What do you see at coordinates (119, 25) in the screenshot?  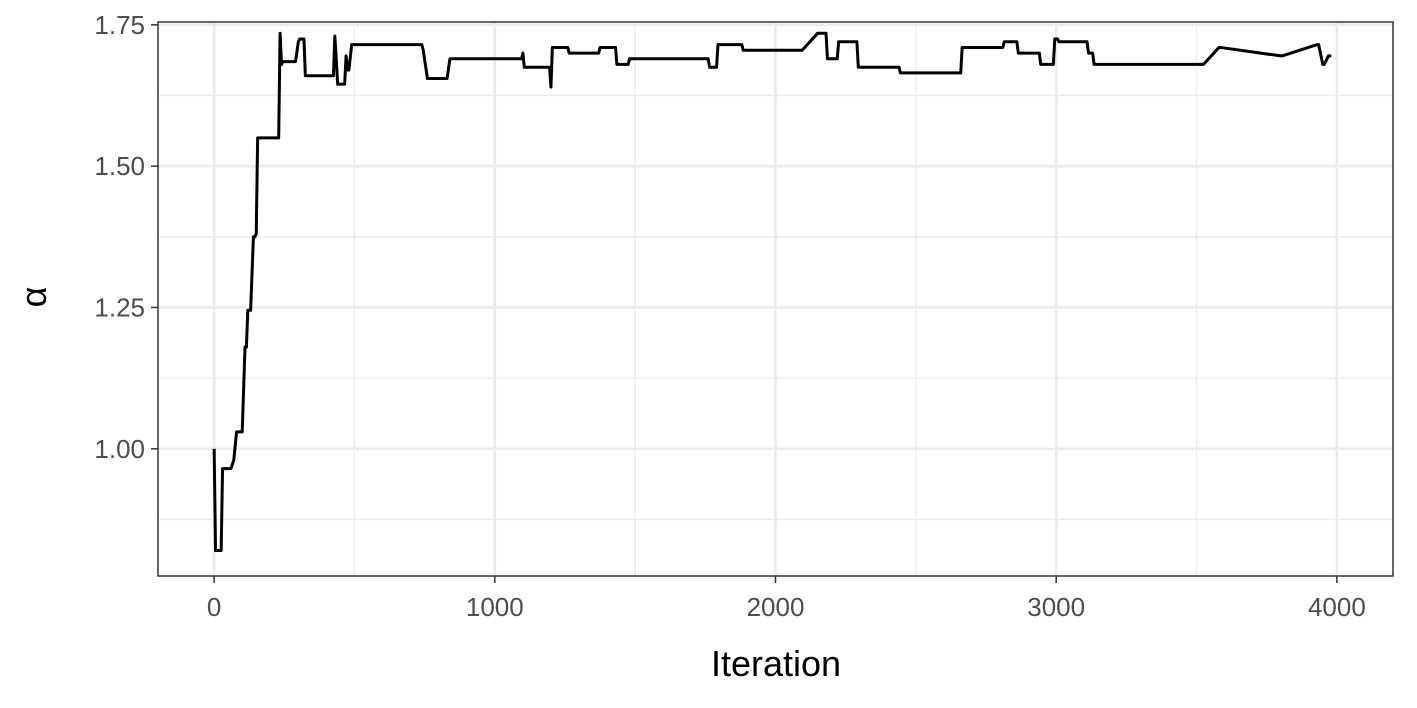 I see `y-tick-label: 1.75` at bounding box center [119, 25].